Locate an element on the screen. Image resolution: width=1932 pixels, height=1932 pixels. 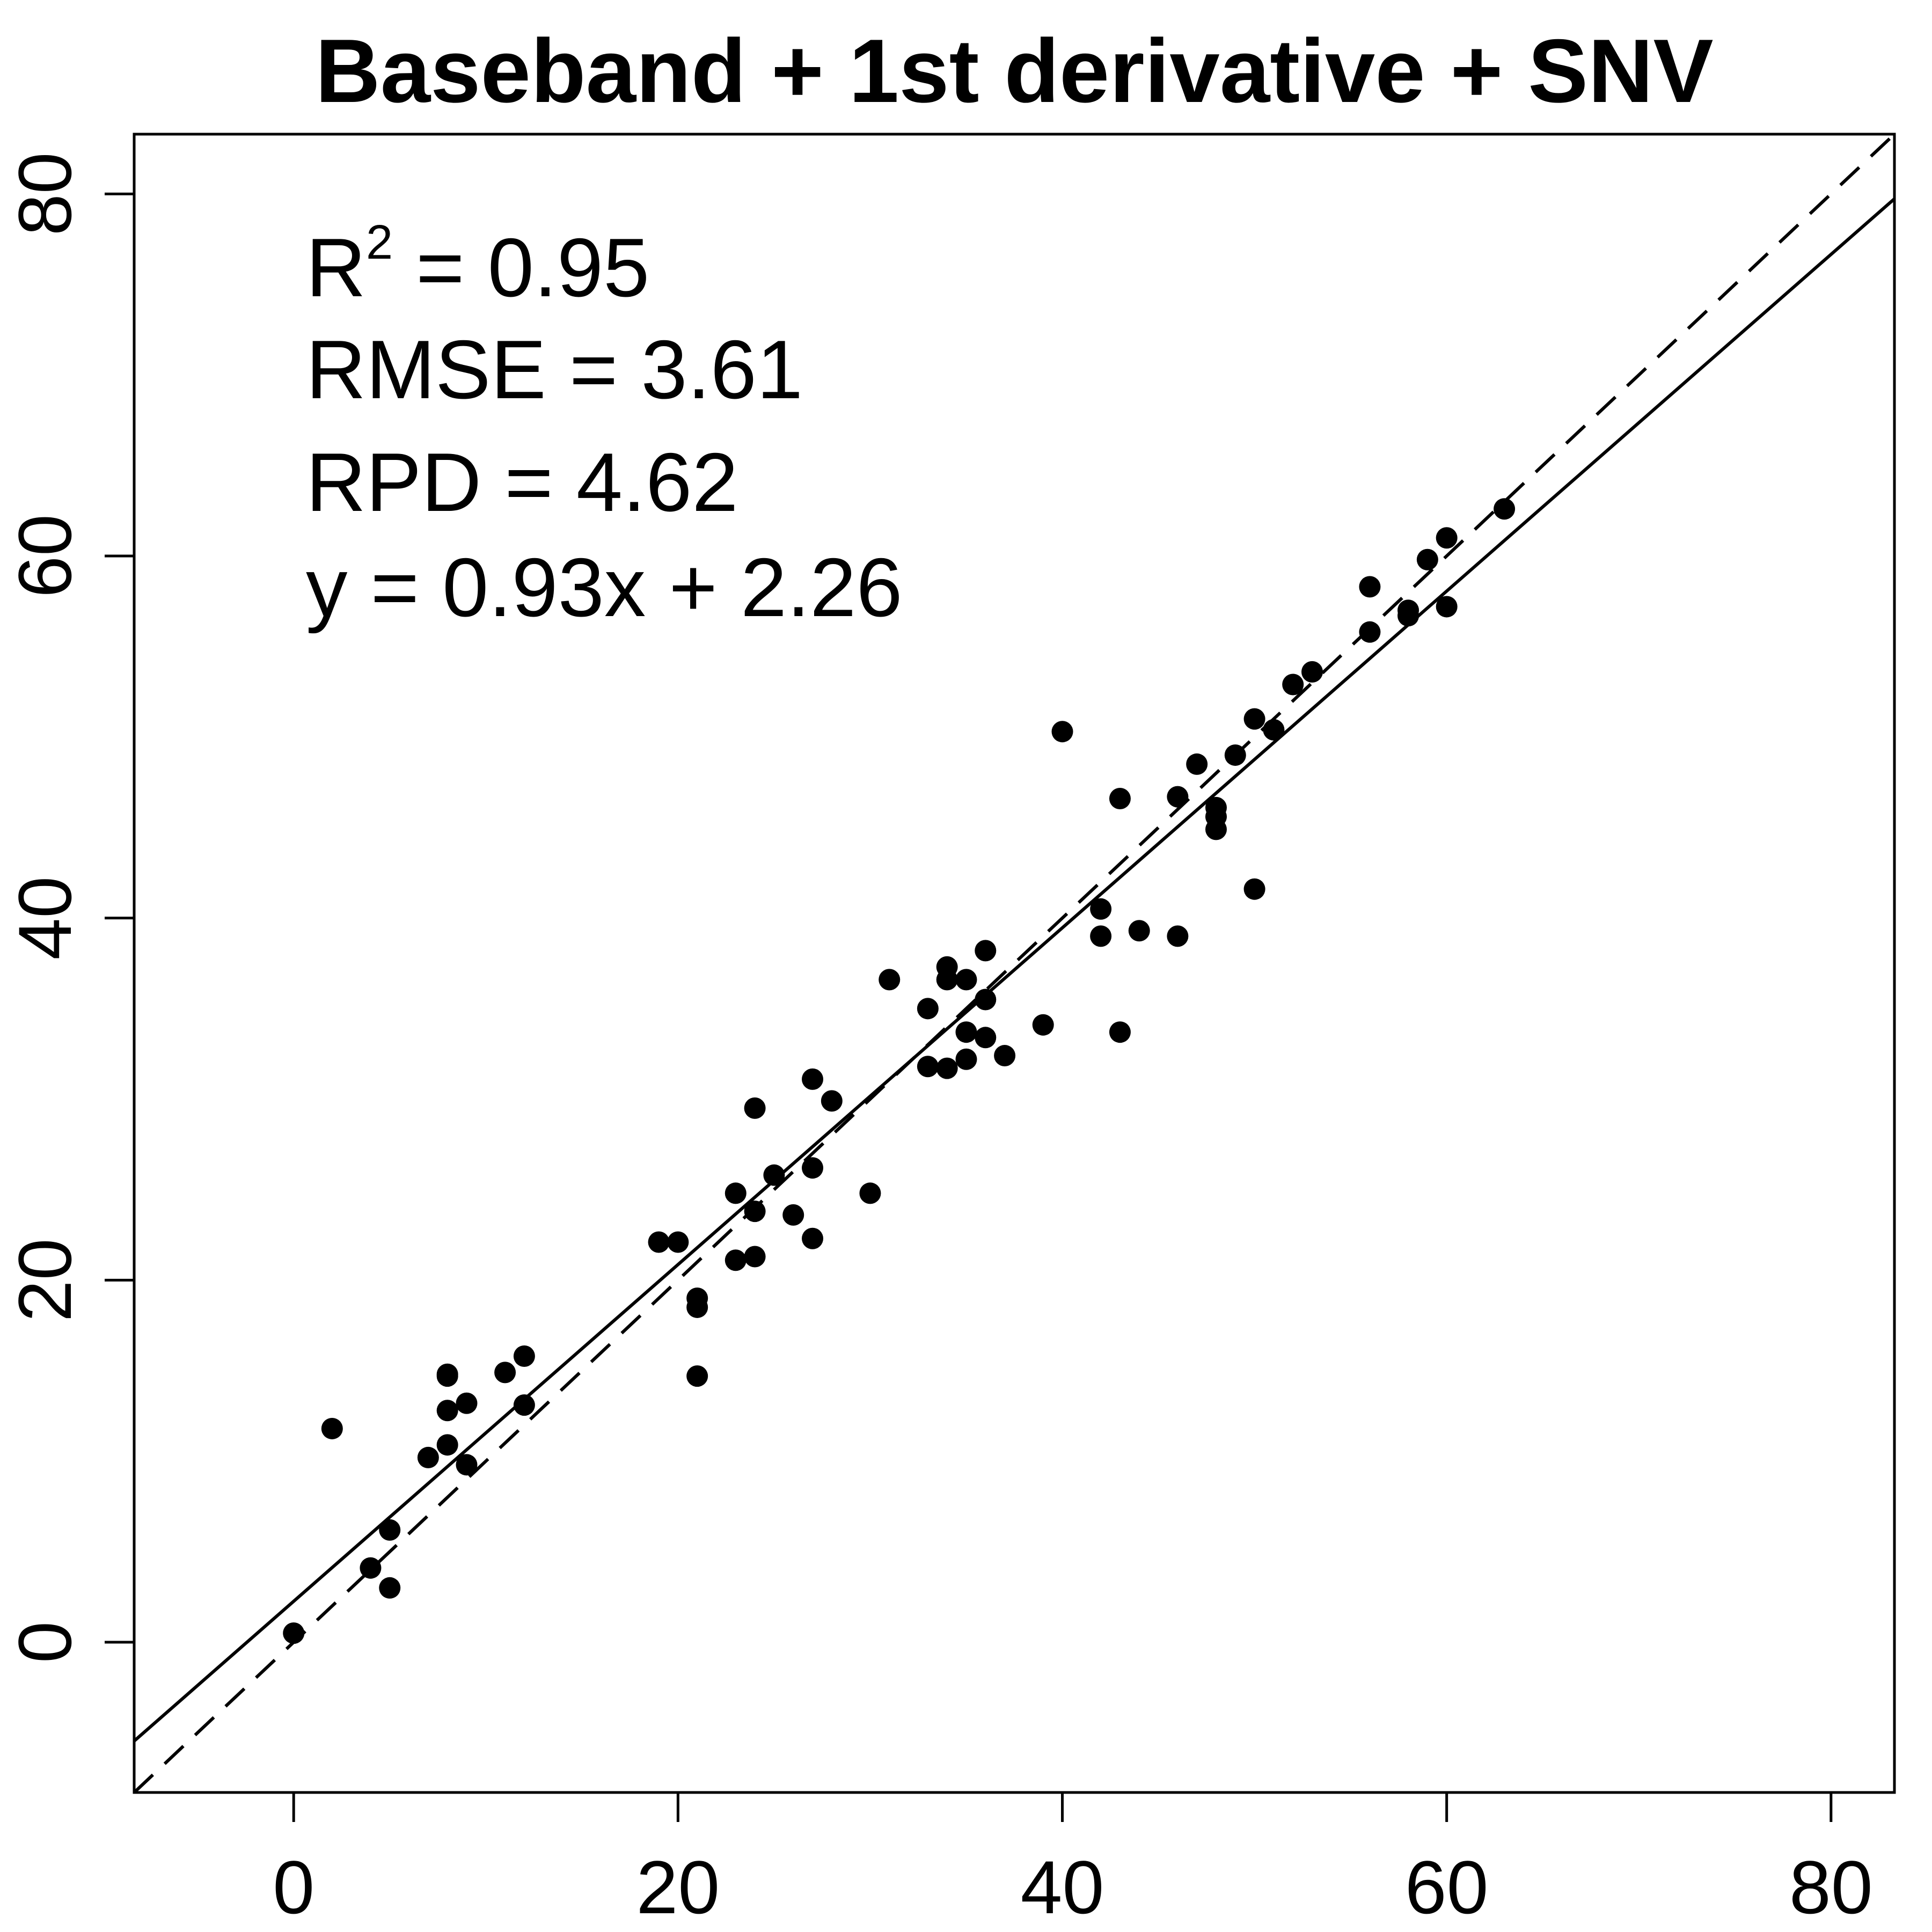
y-tick-label: 0 is located at coordinates (45, 1642).